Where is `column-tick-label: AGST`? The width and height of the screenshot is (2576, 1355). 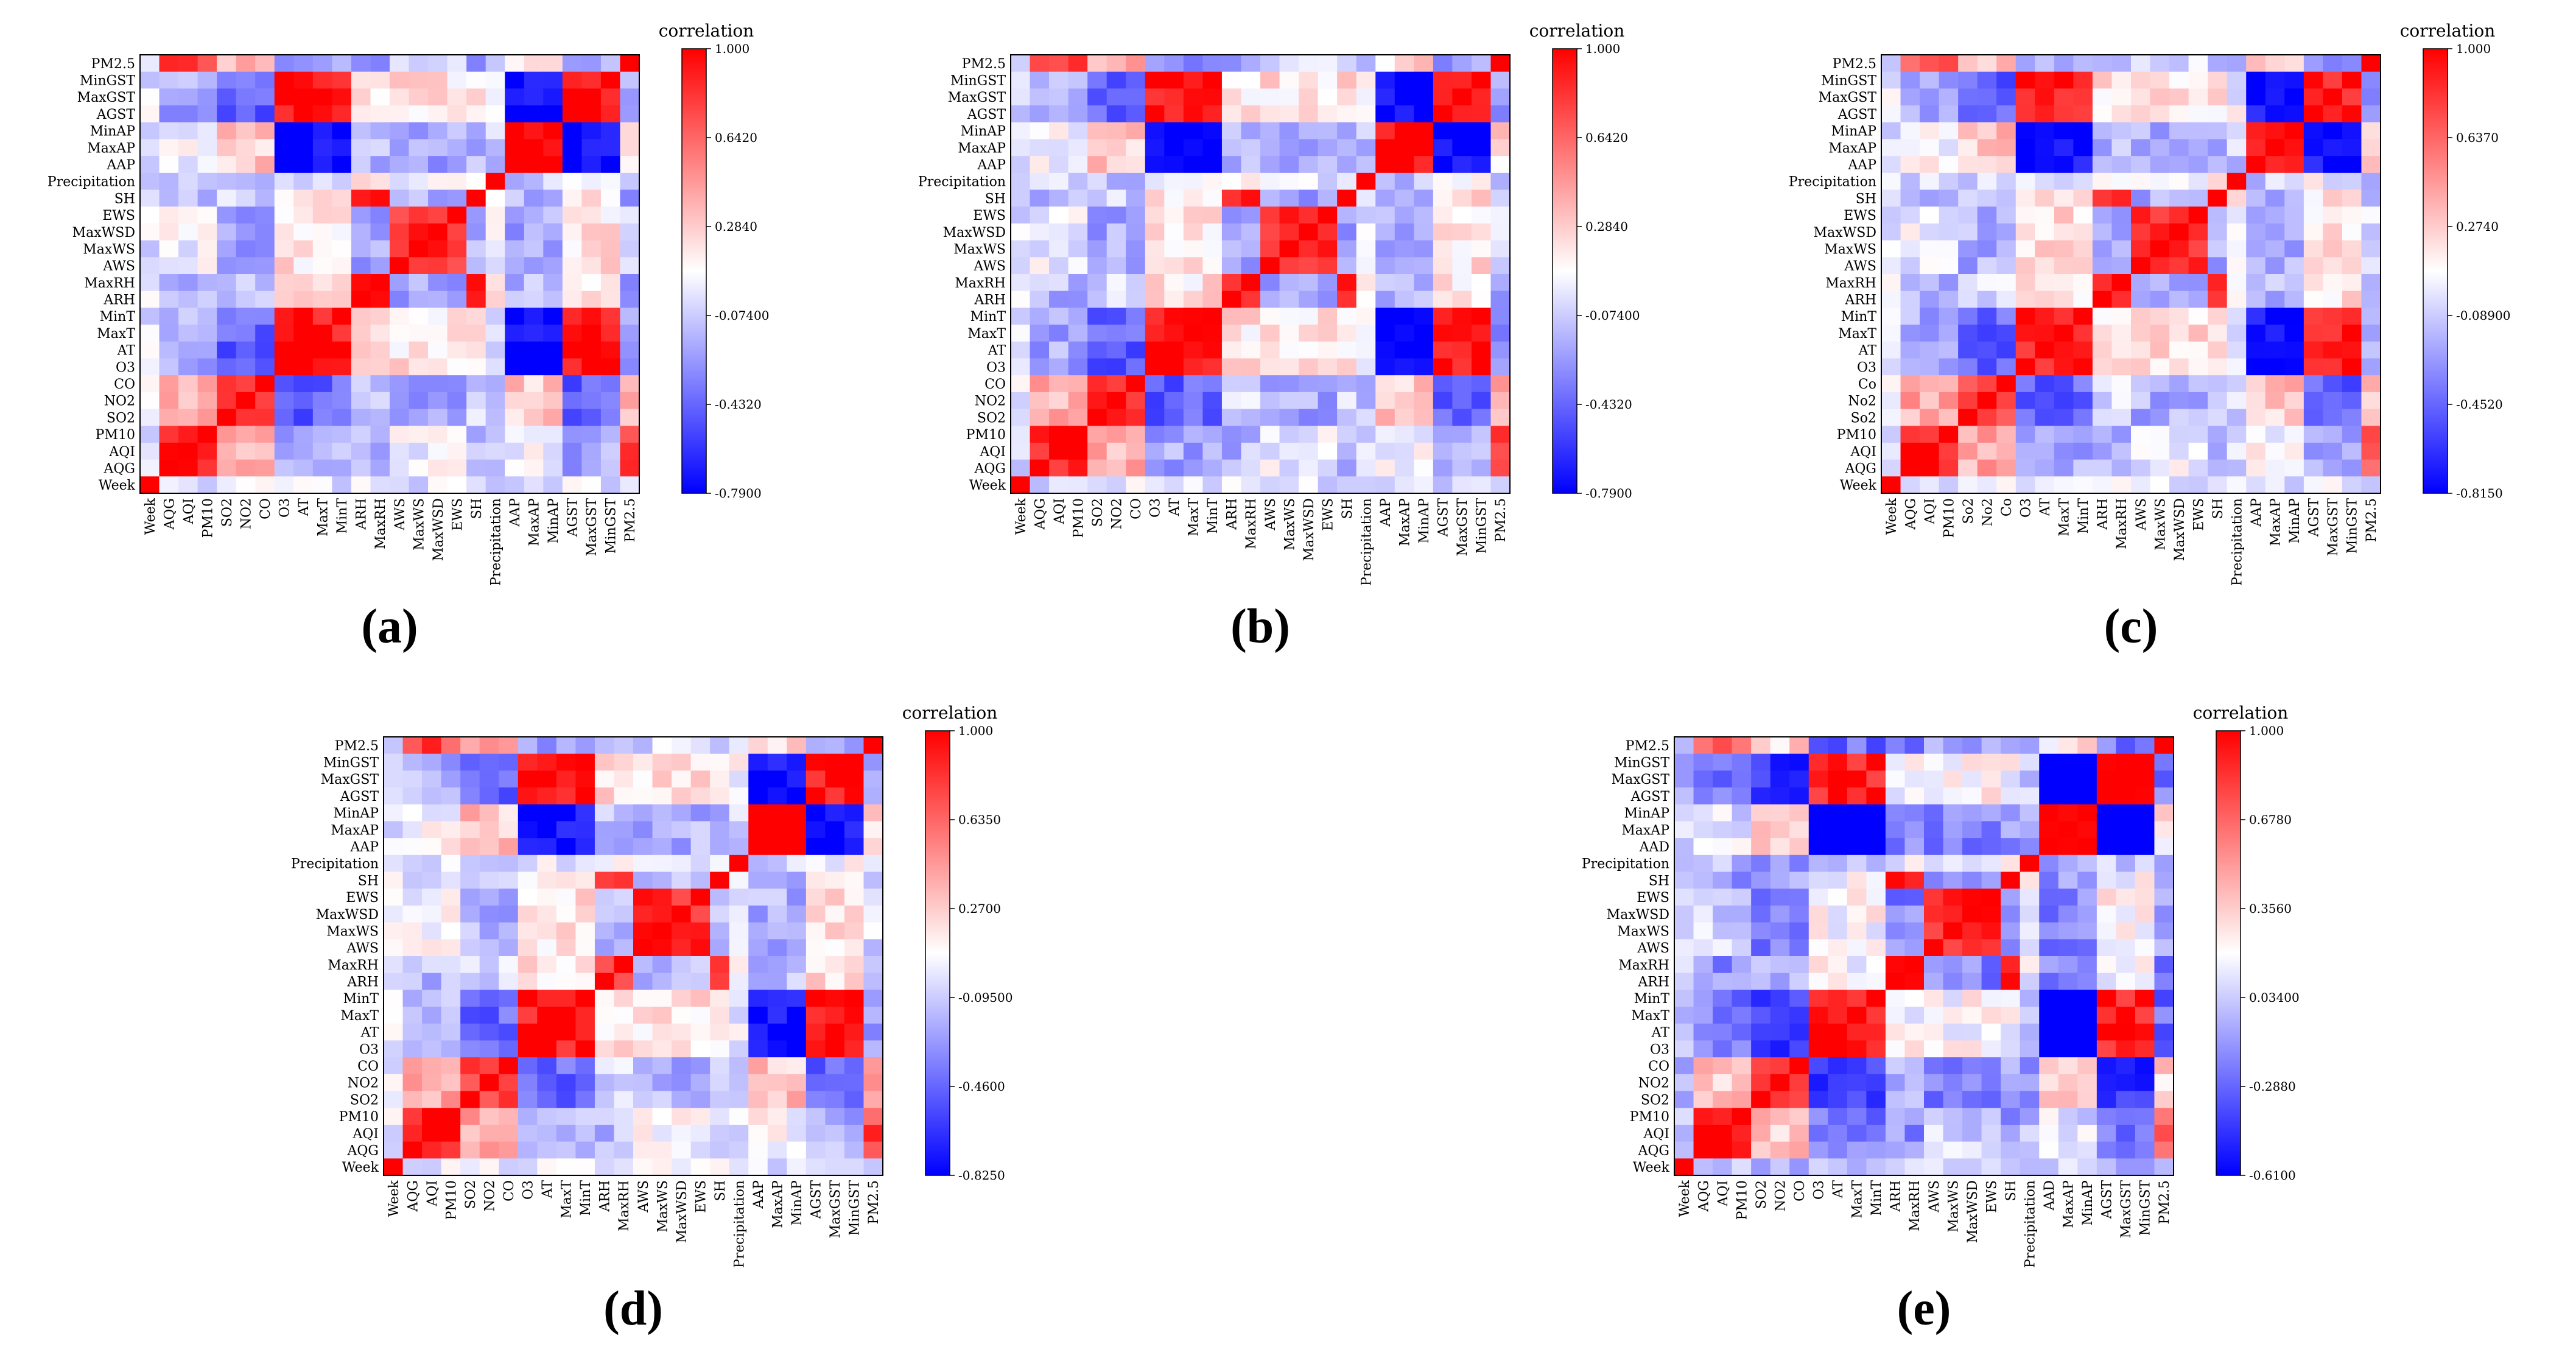
column-tick-label: AGST is located at coordinates (1444, 518).